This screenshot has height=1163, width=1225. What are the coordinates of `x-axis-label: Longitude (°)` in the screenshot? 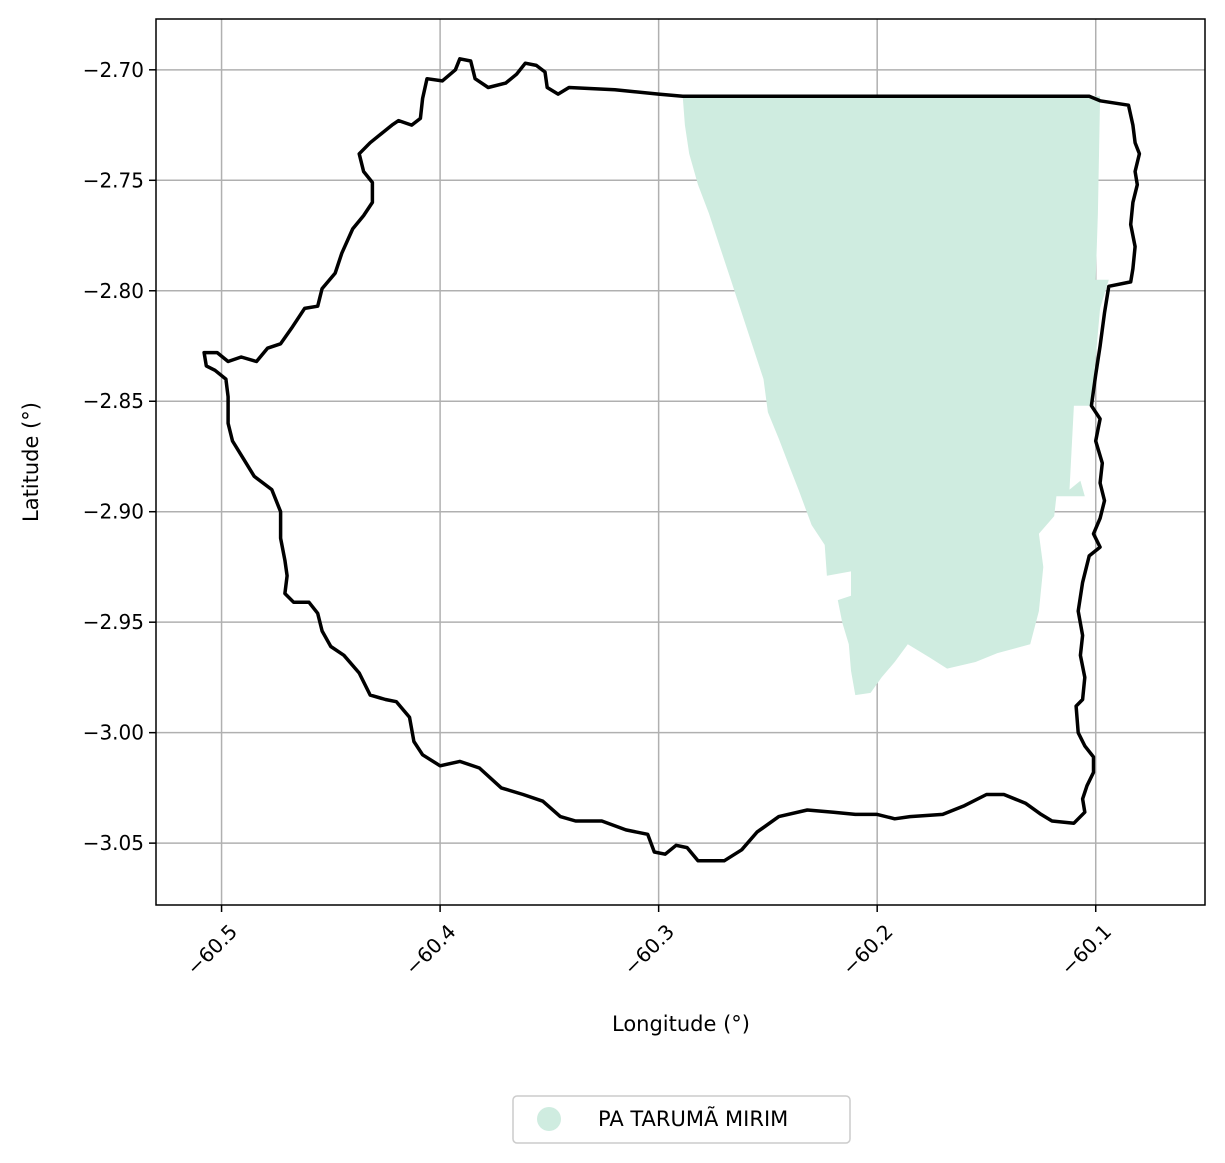 It's located at (681, 1024).